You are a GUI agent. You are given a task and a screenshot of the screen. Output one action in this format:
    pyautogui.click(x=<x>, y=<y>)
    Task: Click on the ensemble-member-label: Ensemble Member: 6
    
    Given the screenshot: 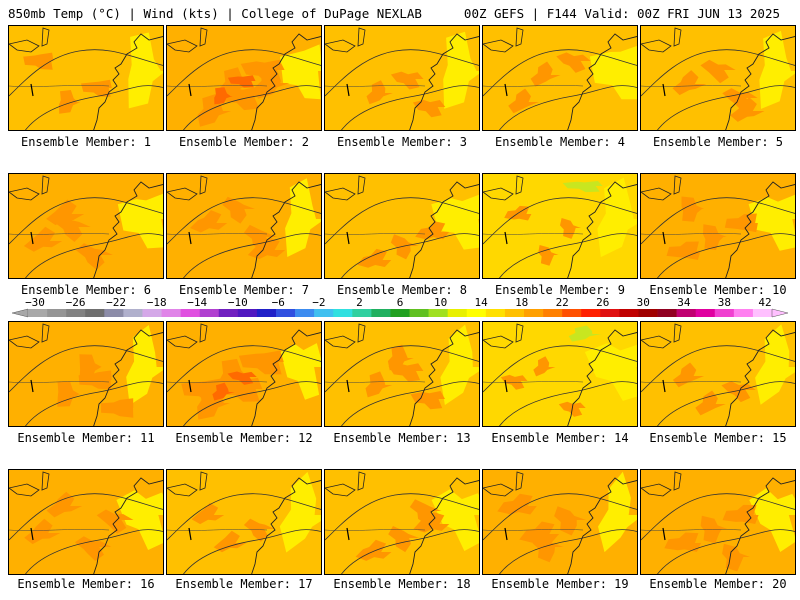 What is the action you would take?
    pyautogui.click(x=86, y=290)
    